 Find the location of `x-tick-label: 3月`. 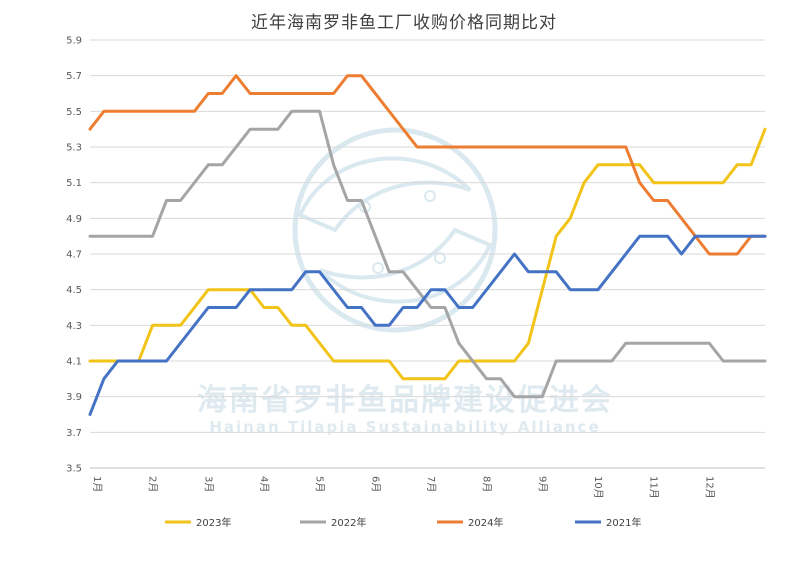

x-tick-label: 3月 is located at coordinates (208, 484).